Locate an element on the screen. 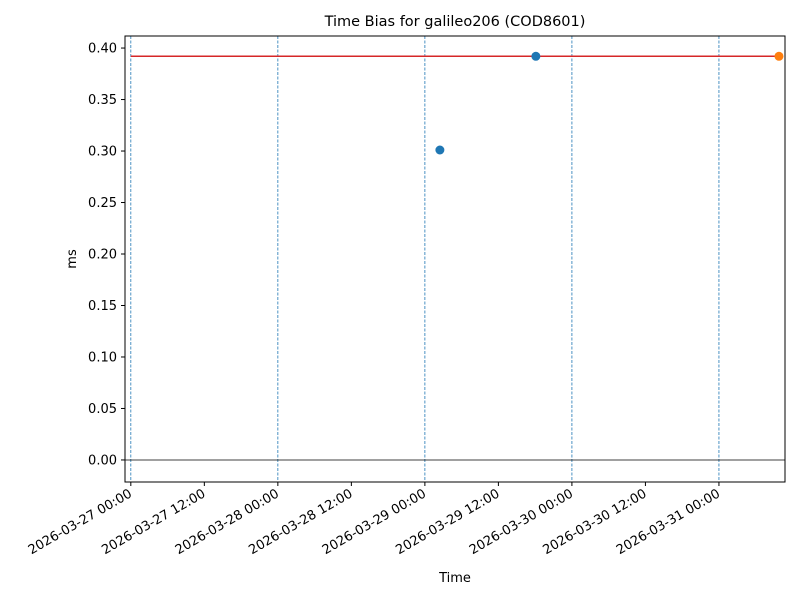 The image size is (800, 600). y-tick-label: 0.25 is located at coordinates (102, 203).